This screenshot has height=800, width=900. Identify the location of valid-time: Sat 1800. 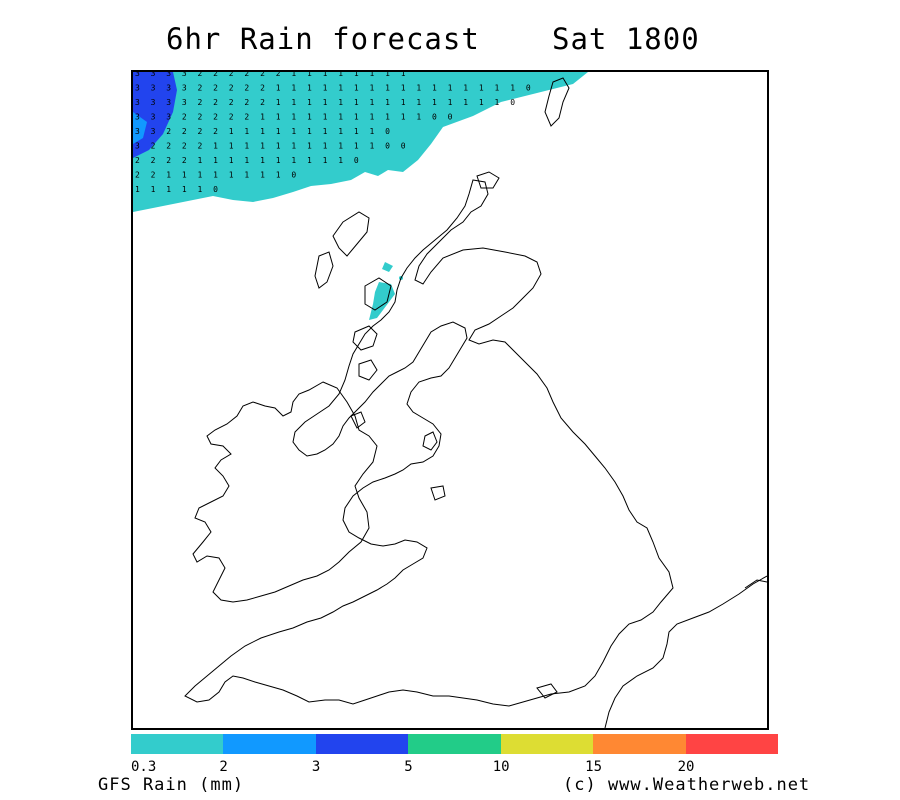
(626, 39).